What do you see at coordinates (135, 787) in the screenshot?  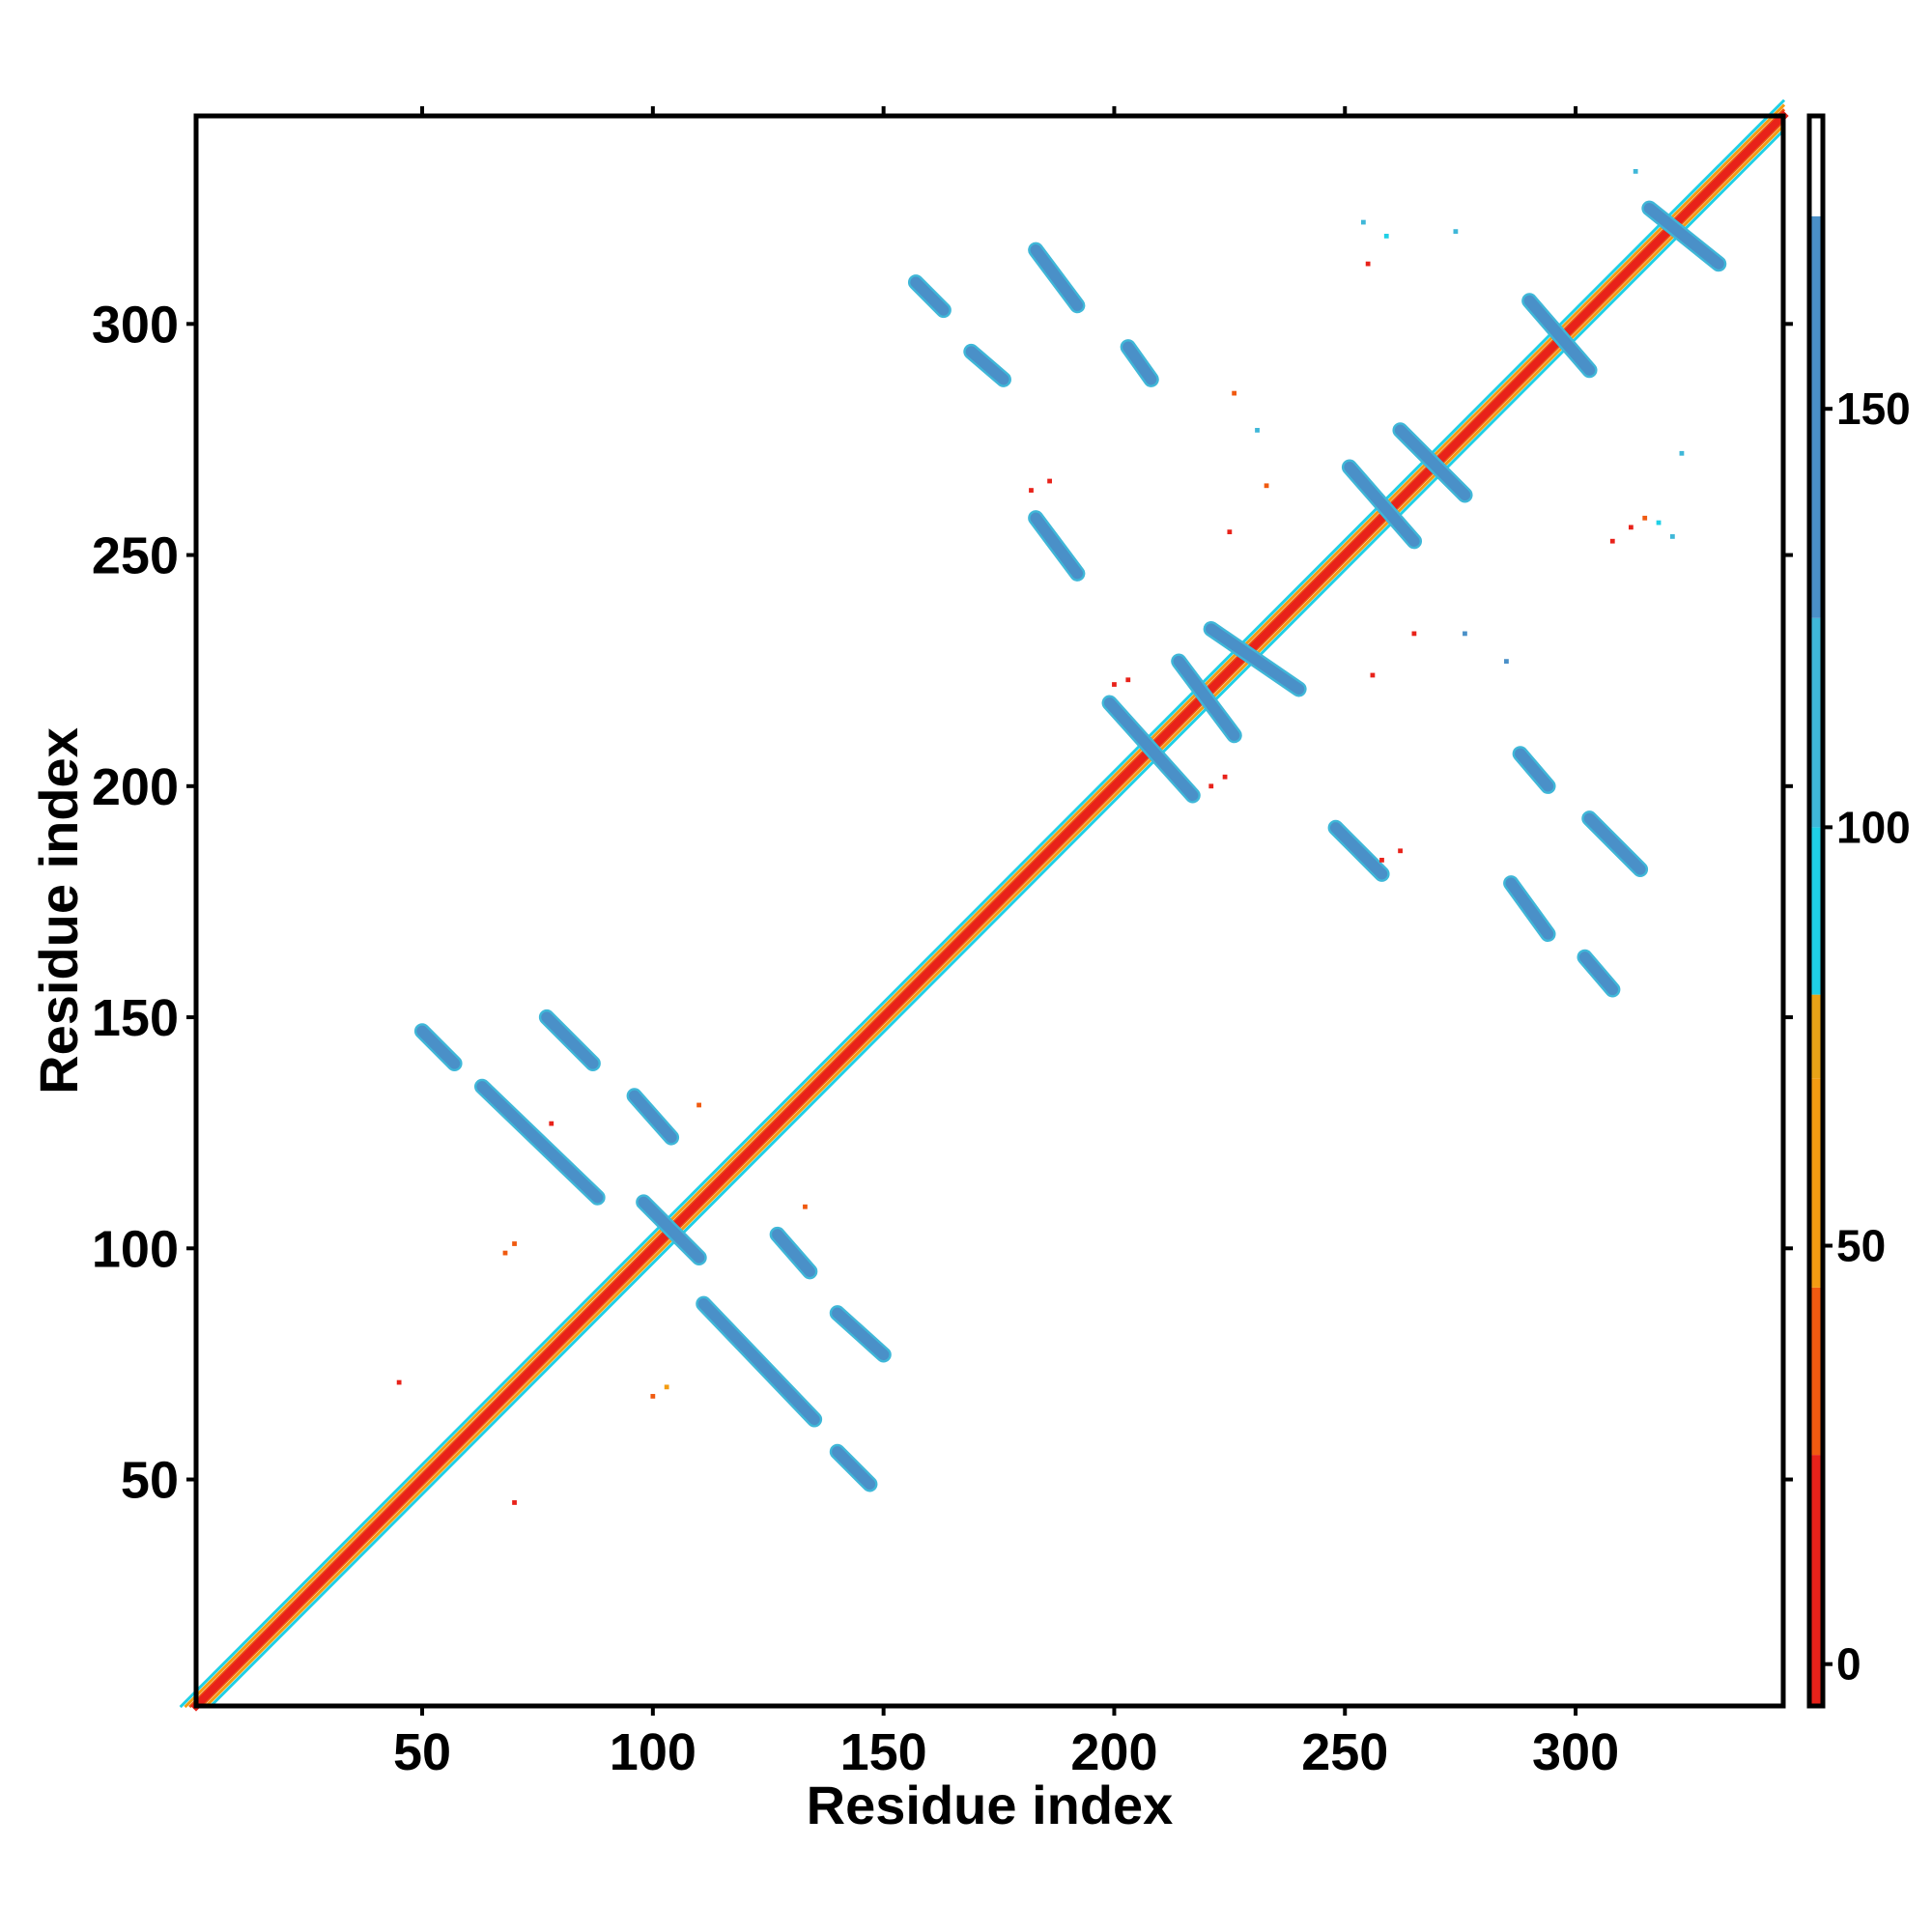 I see `y-tick-label: 200` at bounding box center [135, 787].